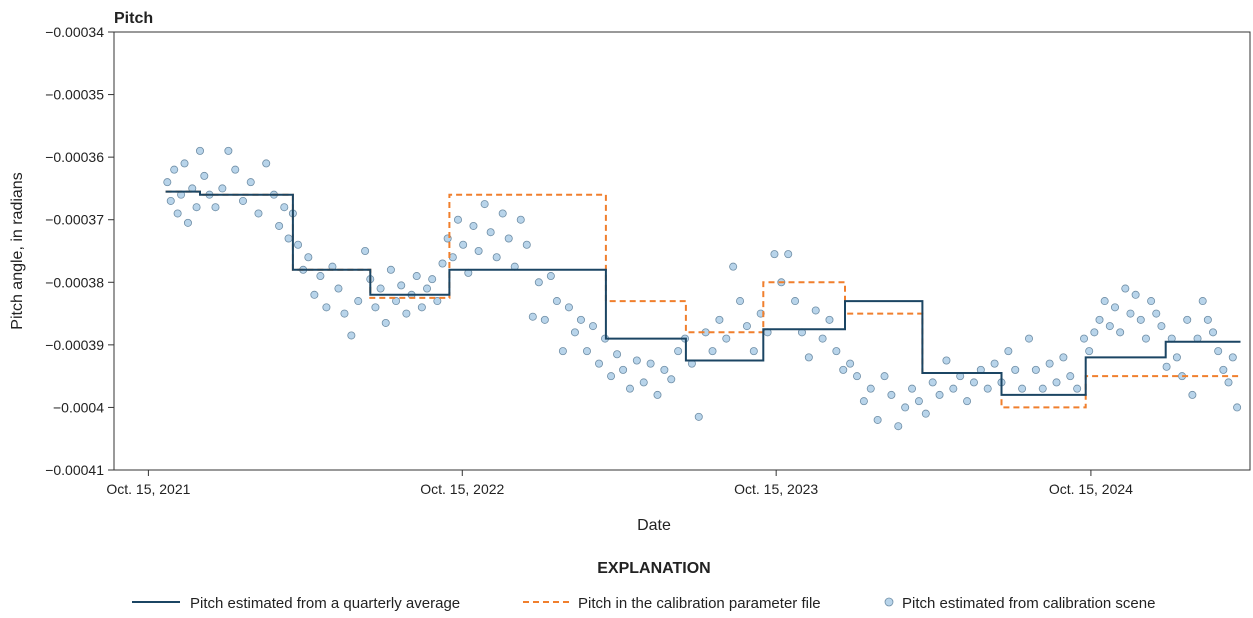 The height and width of the screenshot is (618, 1253). I want to click on x-tick-label: Oct. 15, 2023, so click(776, 489).